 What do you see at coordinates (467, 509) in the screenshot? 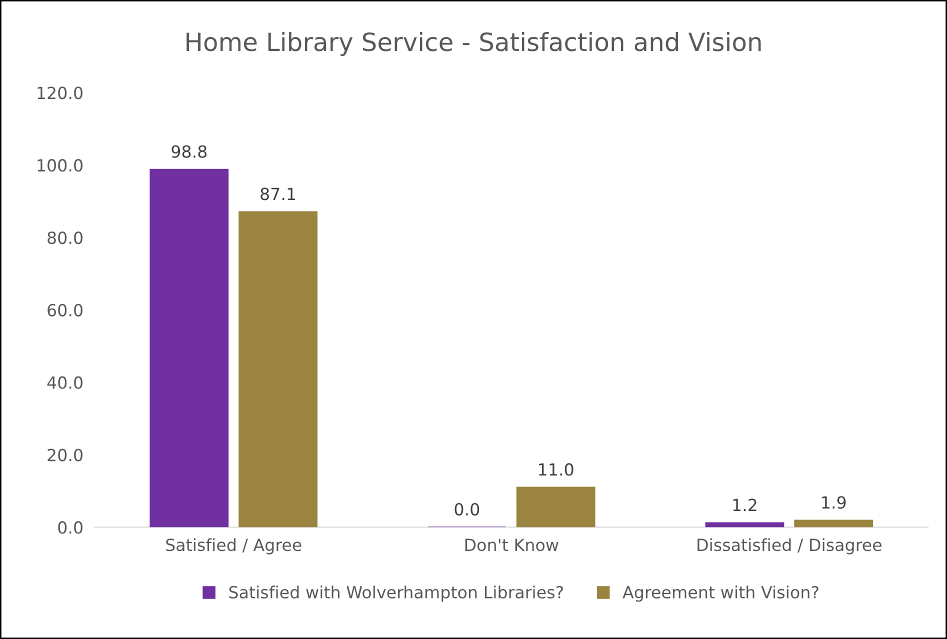
I see `data-label: 0.0` at bounding box center [467, 509].